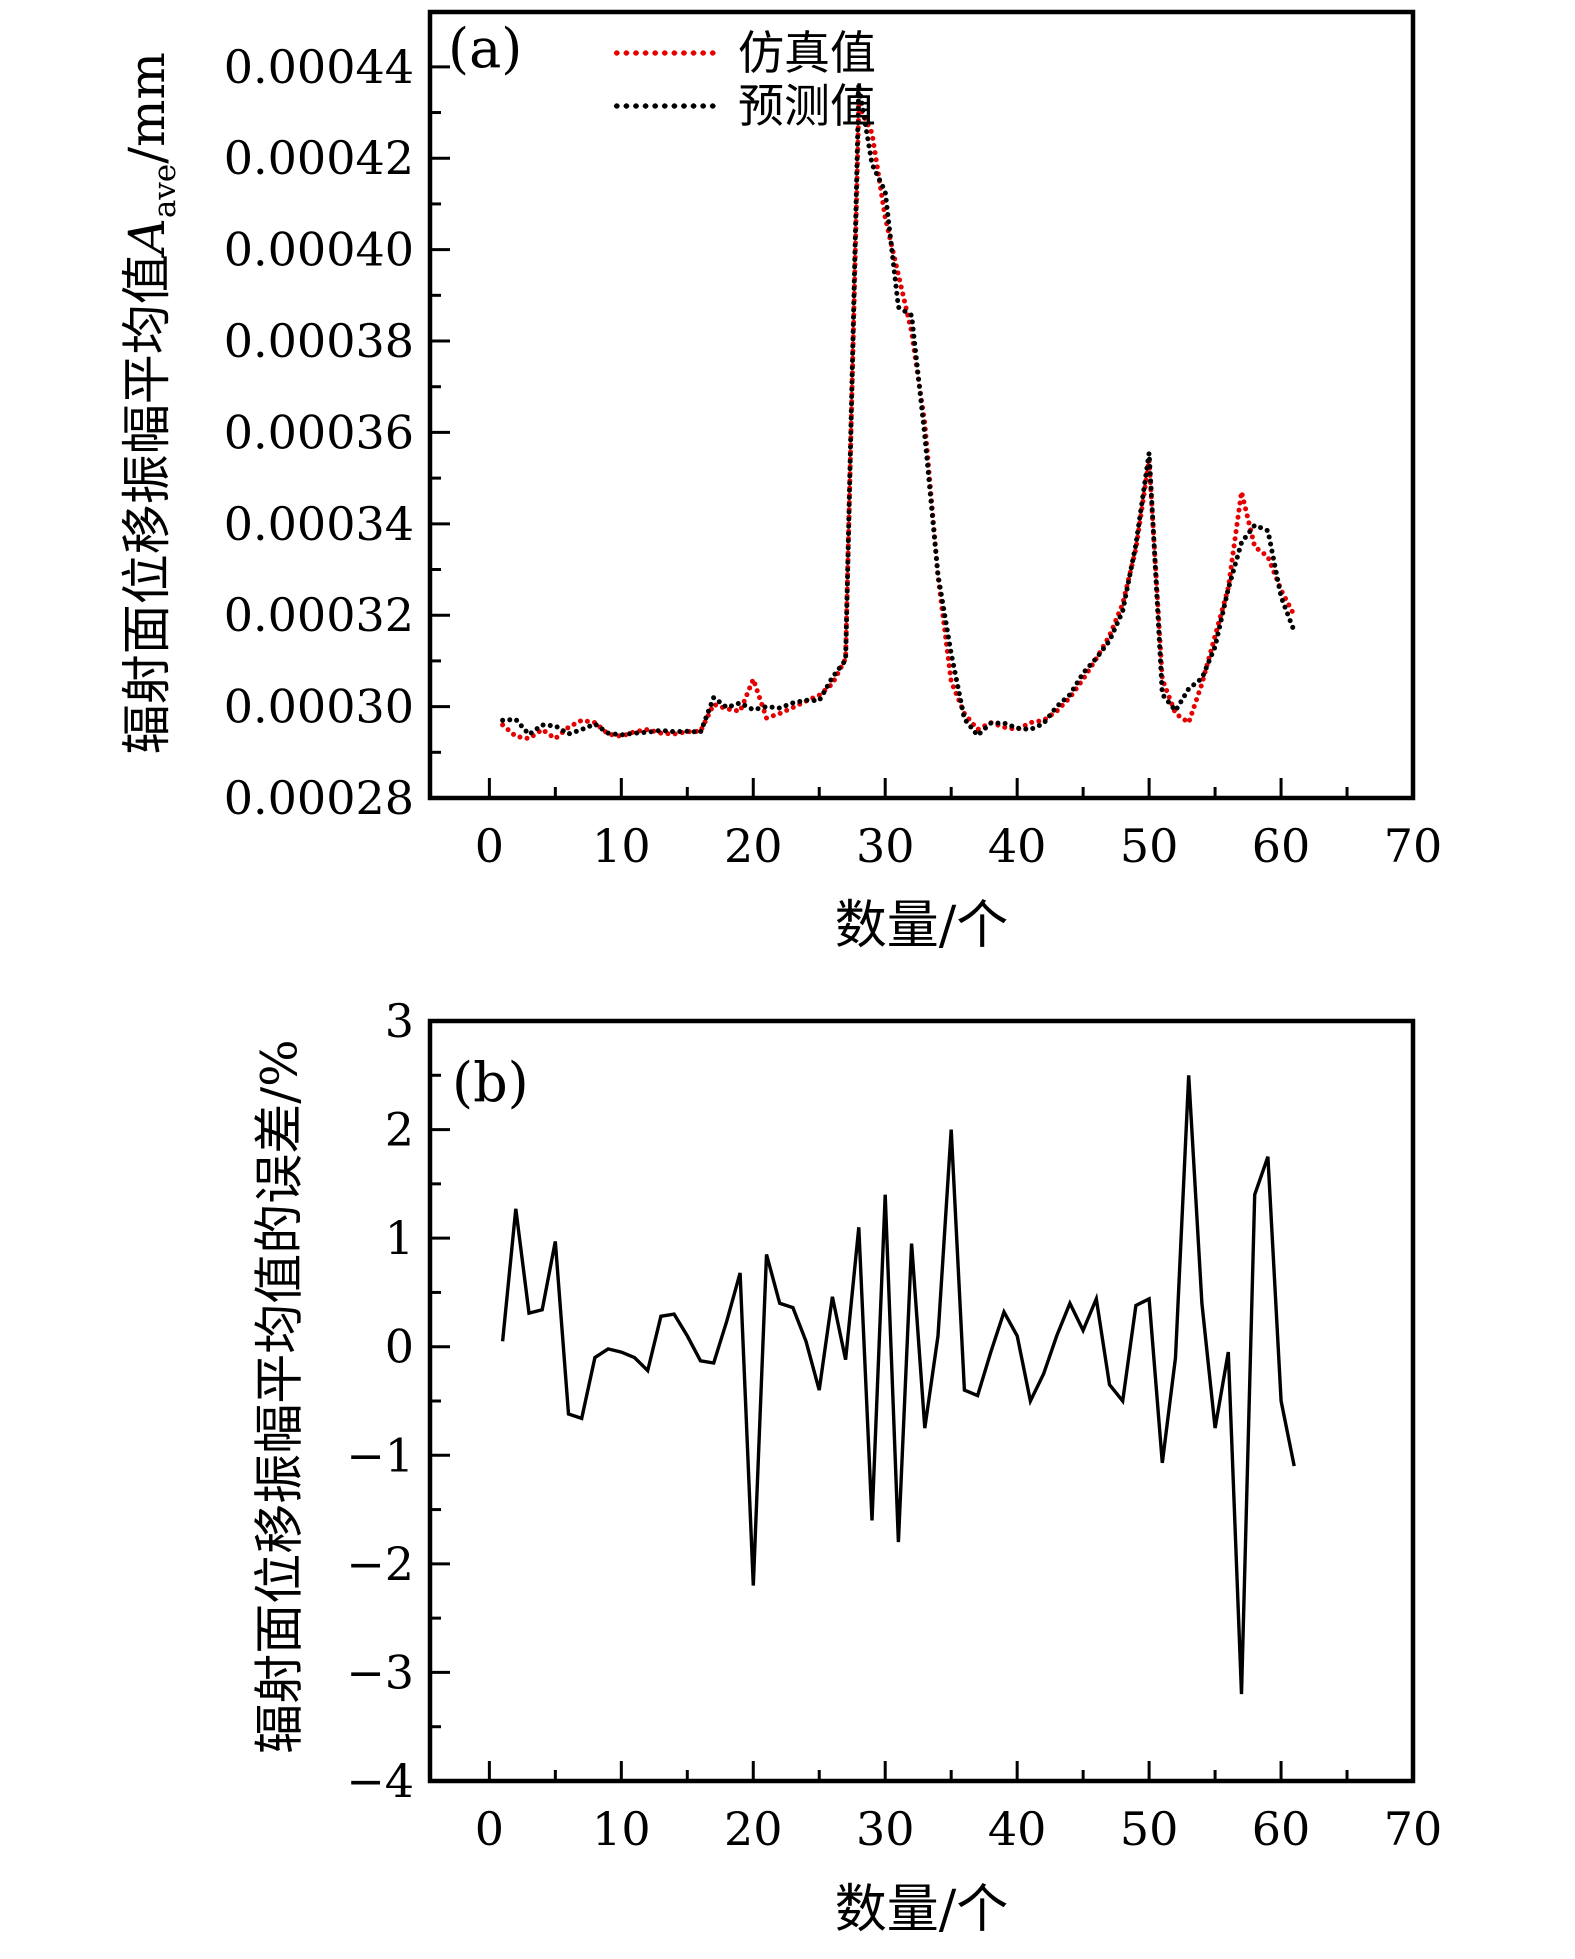 The width and height of the screenshot is (1575, 1959). What do you see at coordinates (146, 504) in the screenshot?
I see `chart-a-y-title-text: 辐射面位移振幅平均值` at bounding box center [146, 504].